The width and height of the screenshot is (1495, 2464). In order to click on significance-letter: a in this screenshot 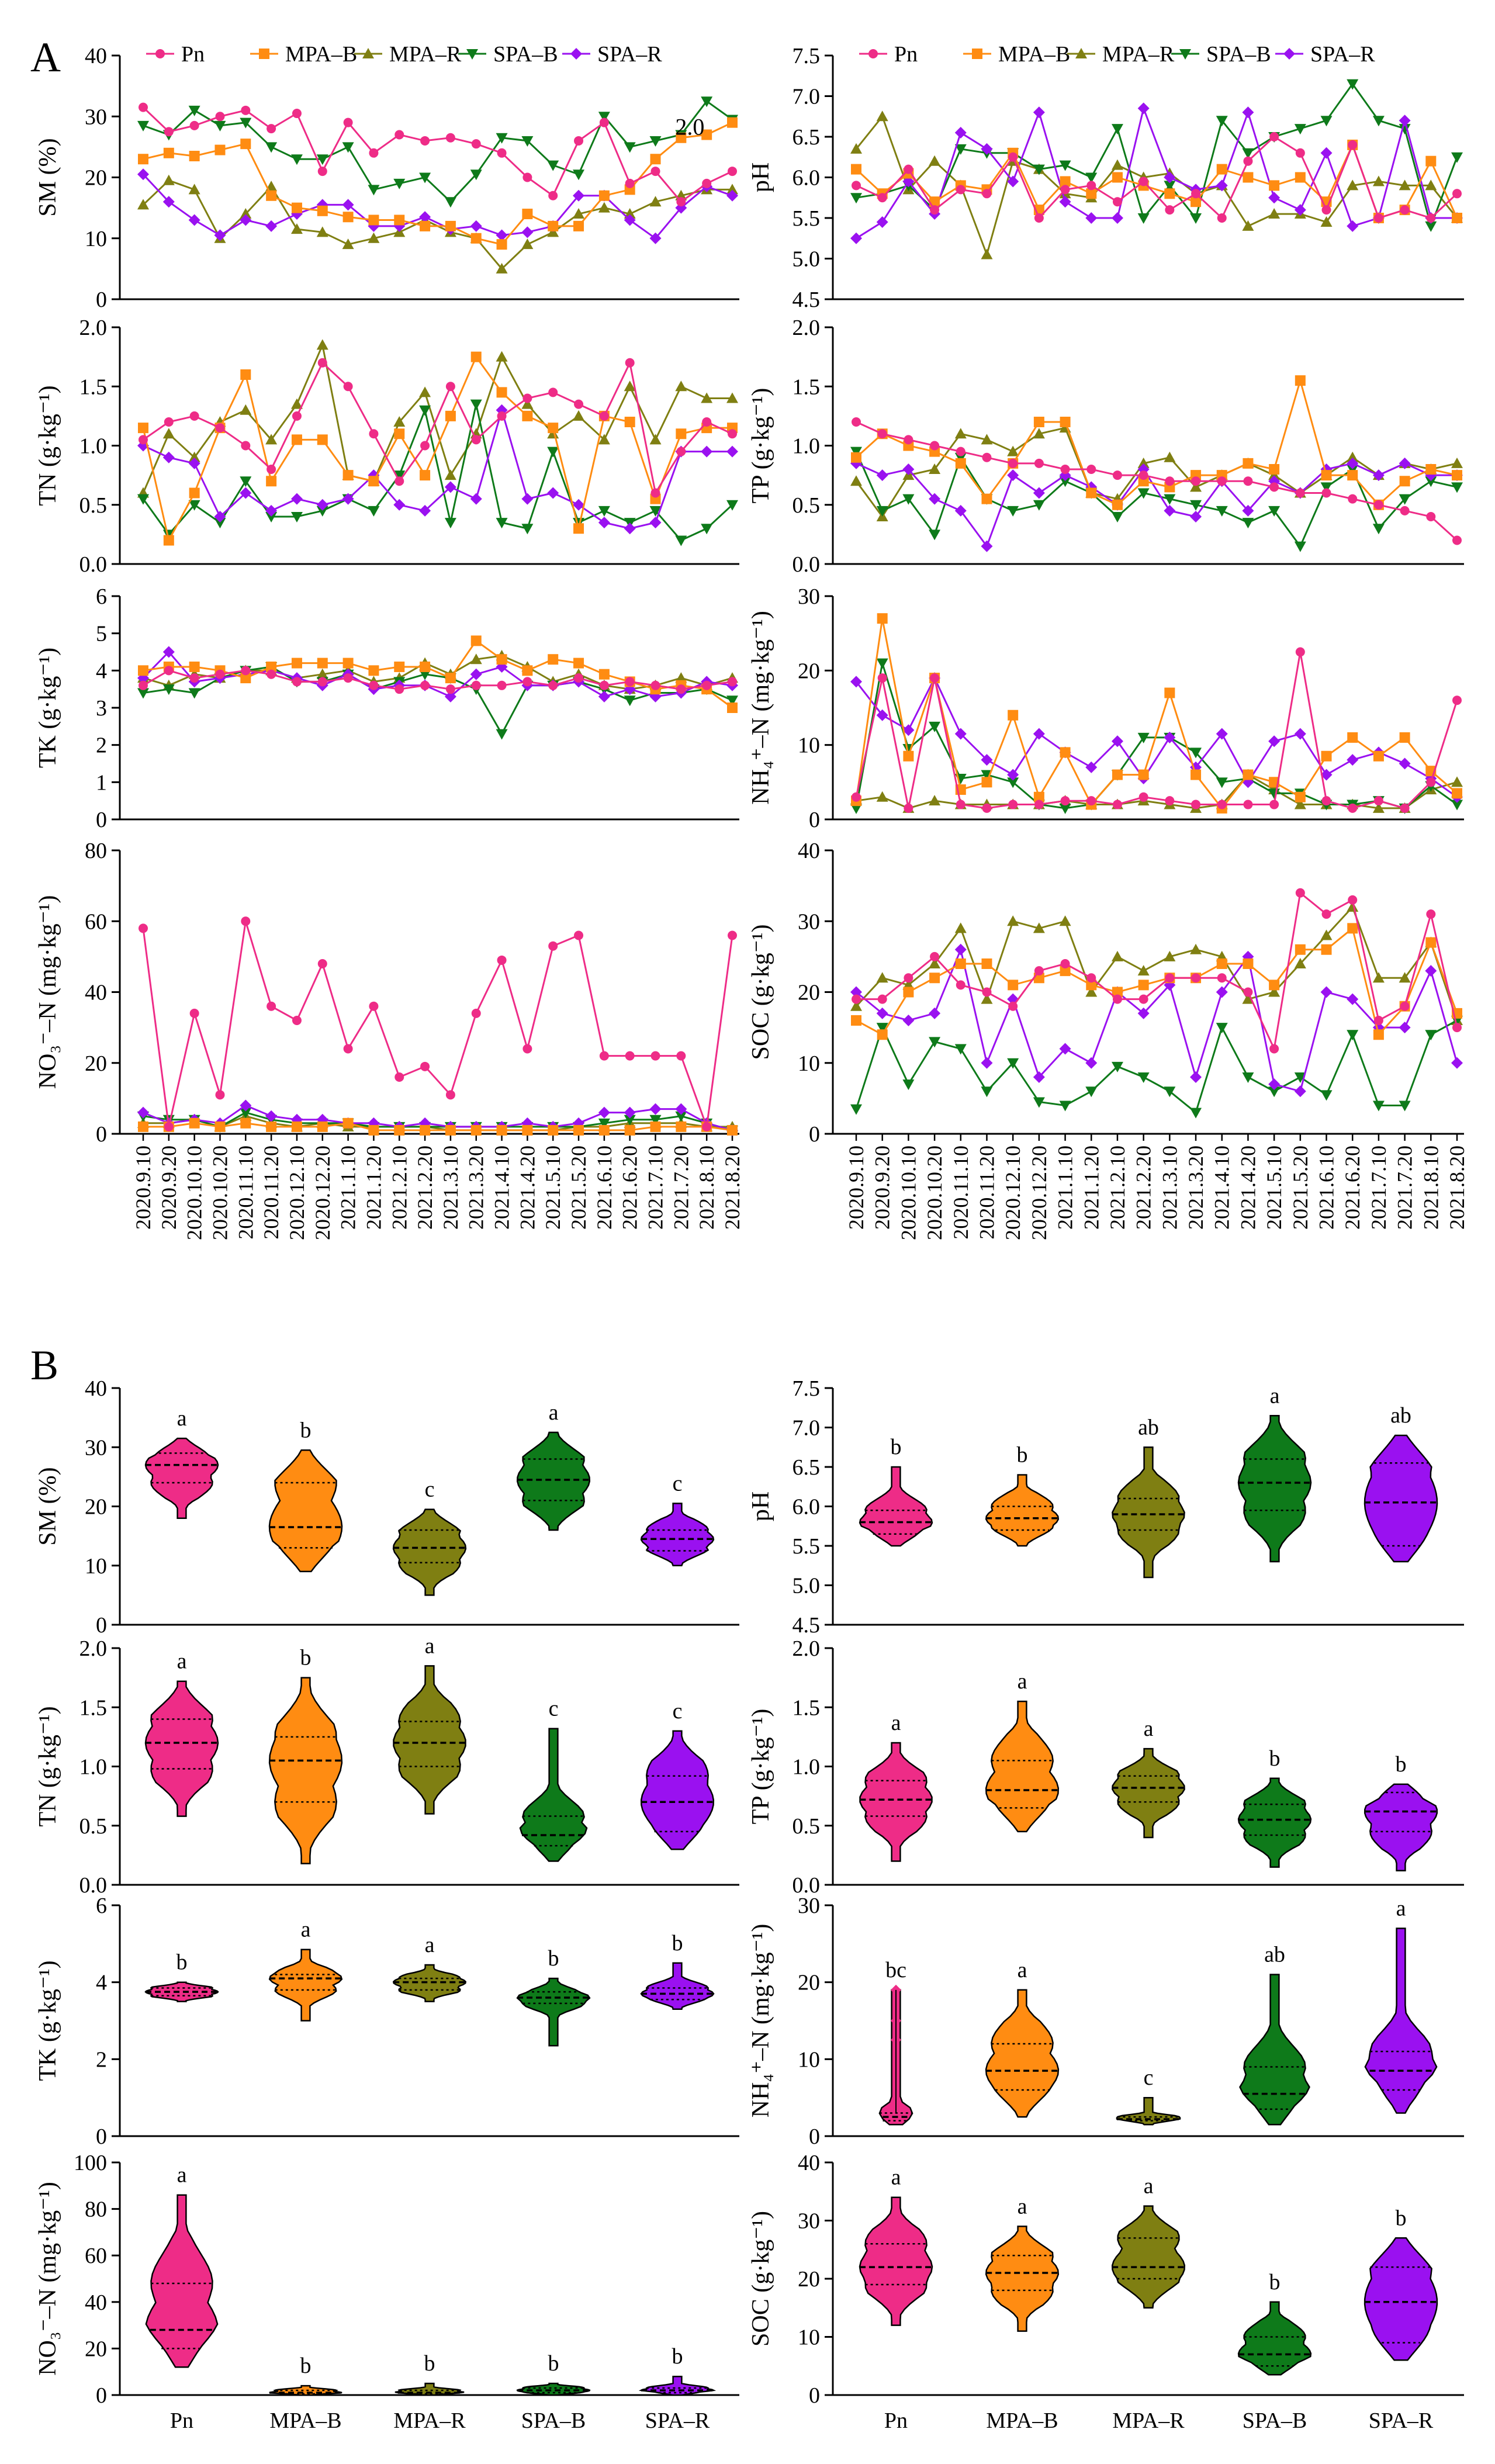, I will do `click(1022, 1682)`.